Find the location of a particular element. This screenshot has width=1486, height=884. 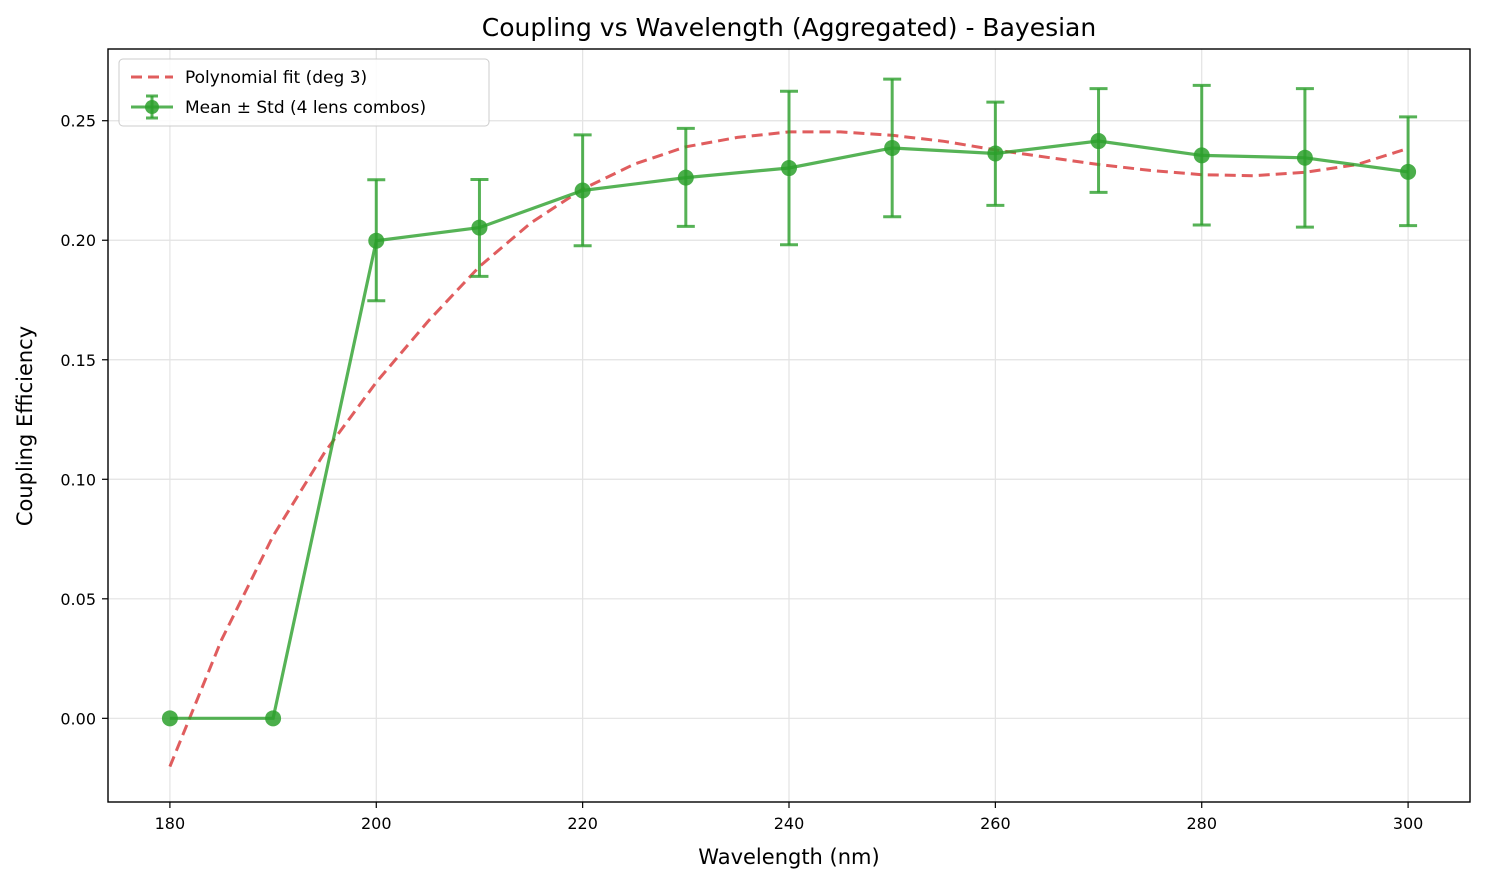

y-tick-label: 0.05 is located at coordinates (78, 599).